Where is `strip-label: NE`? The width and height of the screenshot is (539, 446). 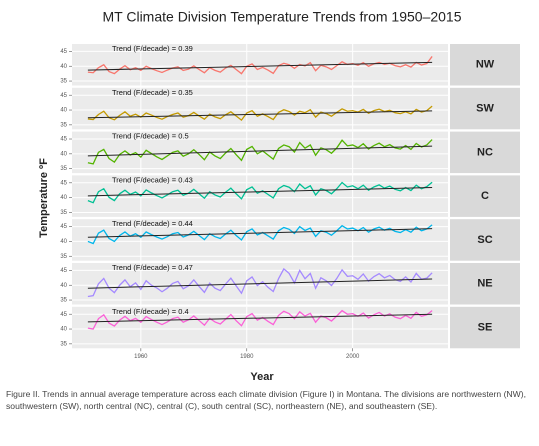
strip-label: NE is located at coordinates (484, 284).